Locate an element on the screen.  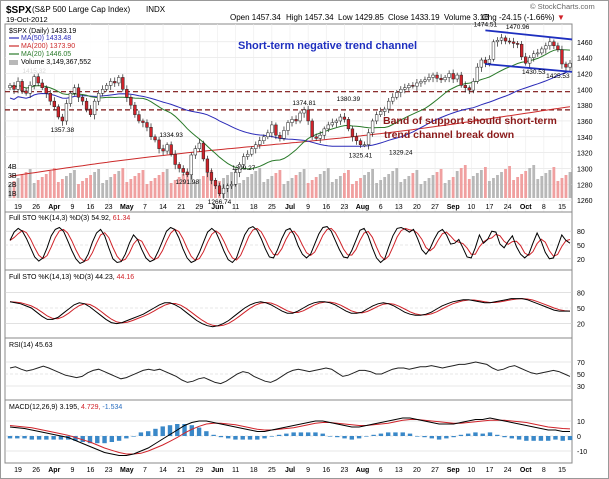
price-x-tick-label: 27 is located at coordinates (435, 207).